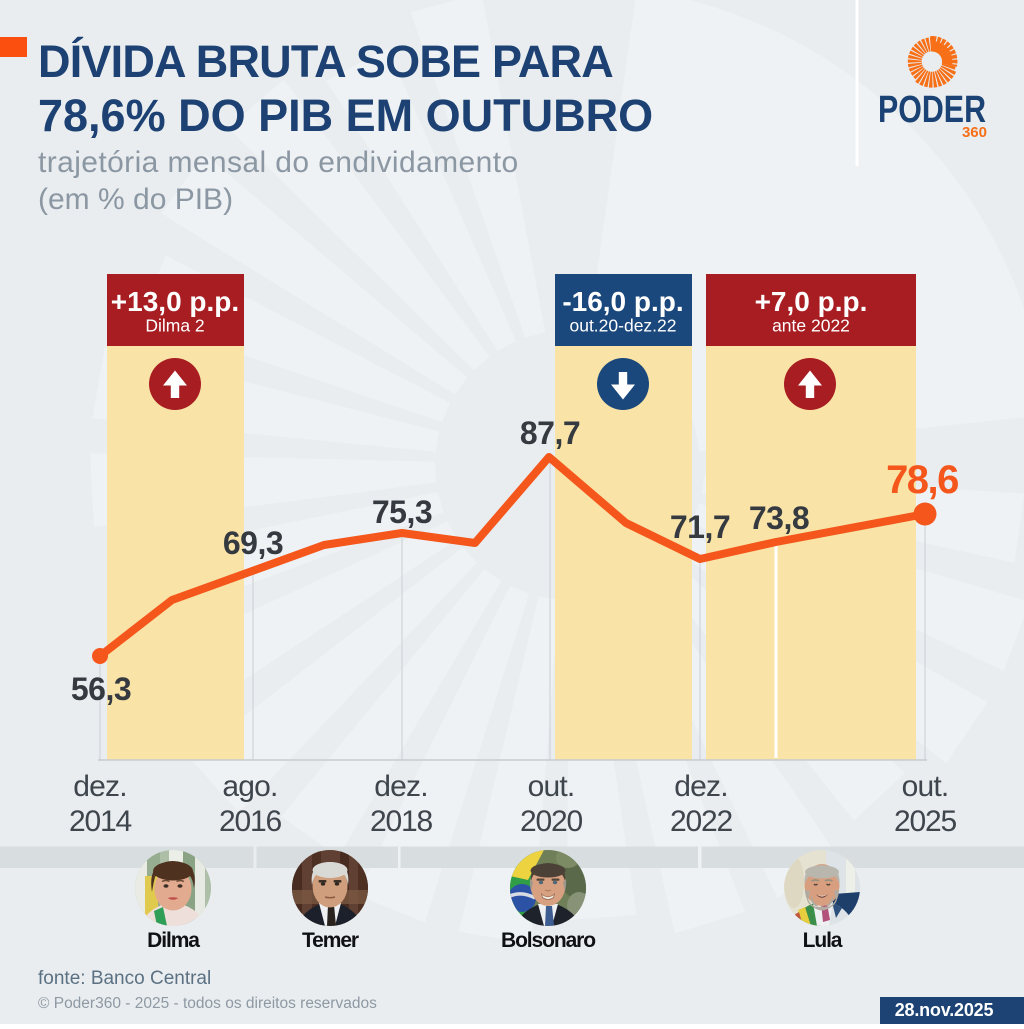 The image size is (1024, 1029). What do you see at coordinates (922, 480) in the screenshot?
I see `svg-text: 78,6` at bounding box center [922, 480].